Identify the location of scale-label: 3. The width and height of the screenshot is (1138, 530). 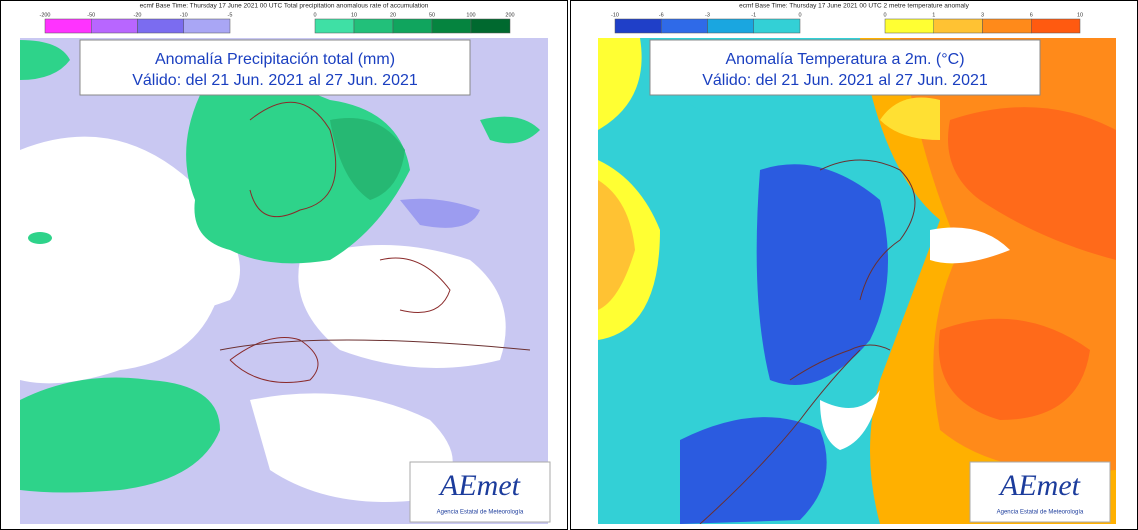
(982, 15).